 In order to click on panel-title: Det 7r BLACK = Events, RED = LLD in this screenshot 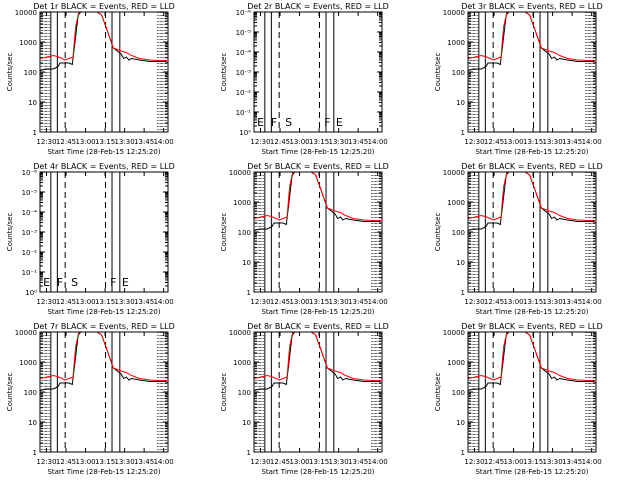, I will do `click(104, 326)`.